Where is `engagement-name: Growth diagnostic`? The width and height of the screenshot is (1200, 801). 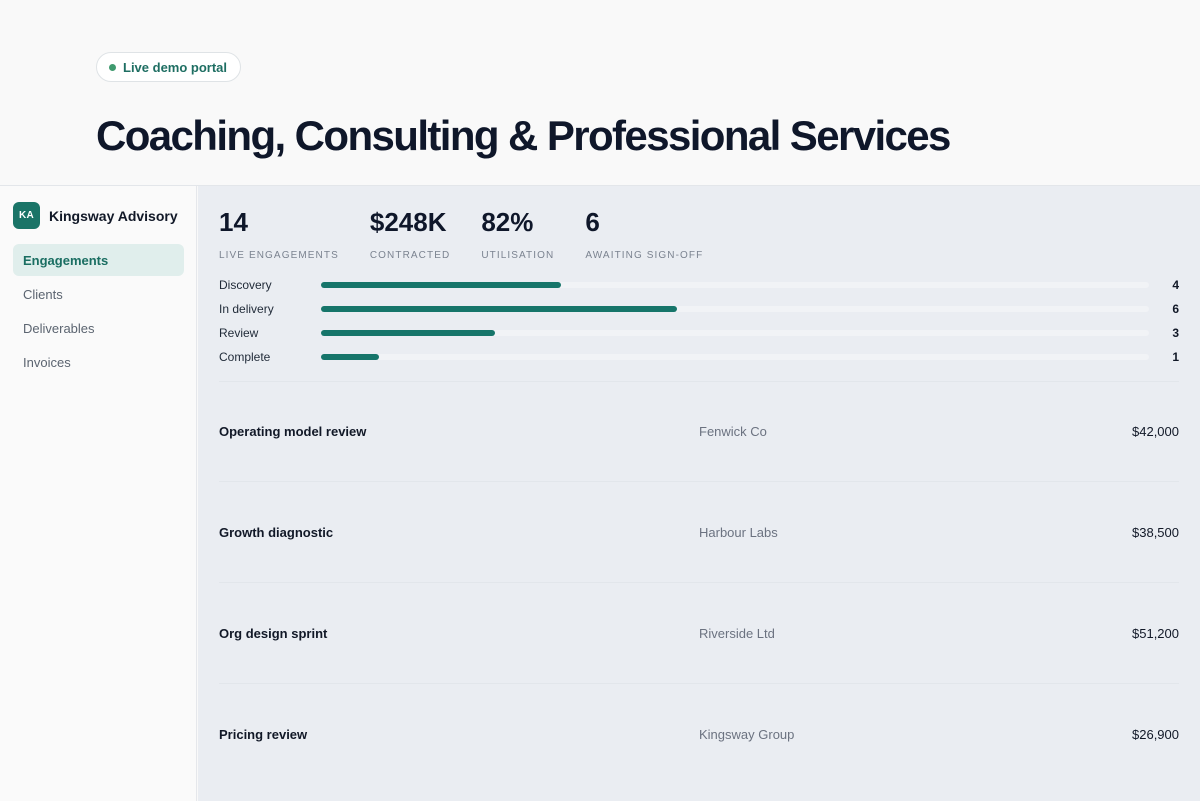
engagement-name: Growth diagnostic is located at coordinates (276, 532).